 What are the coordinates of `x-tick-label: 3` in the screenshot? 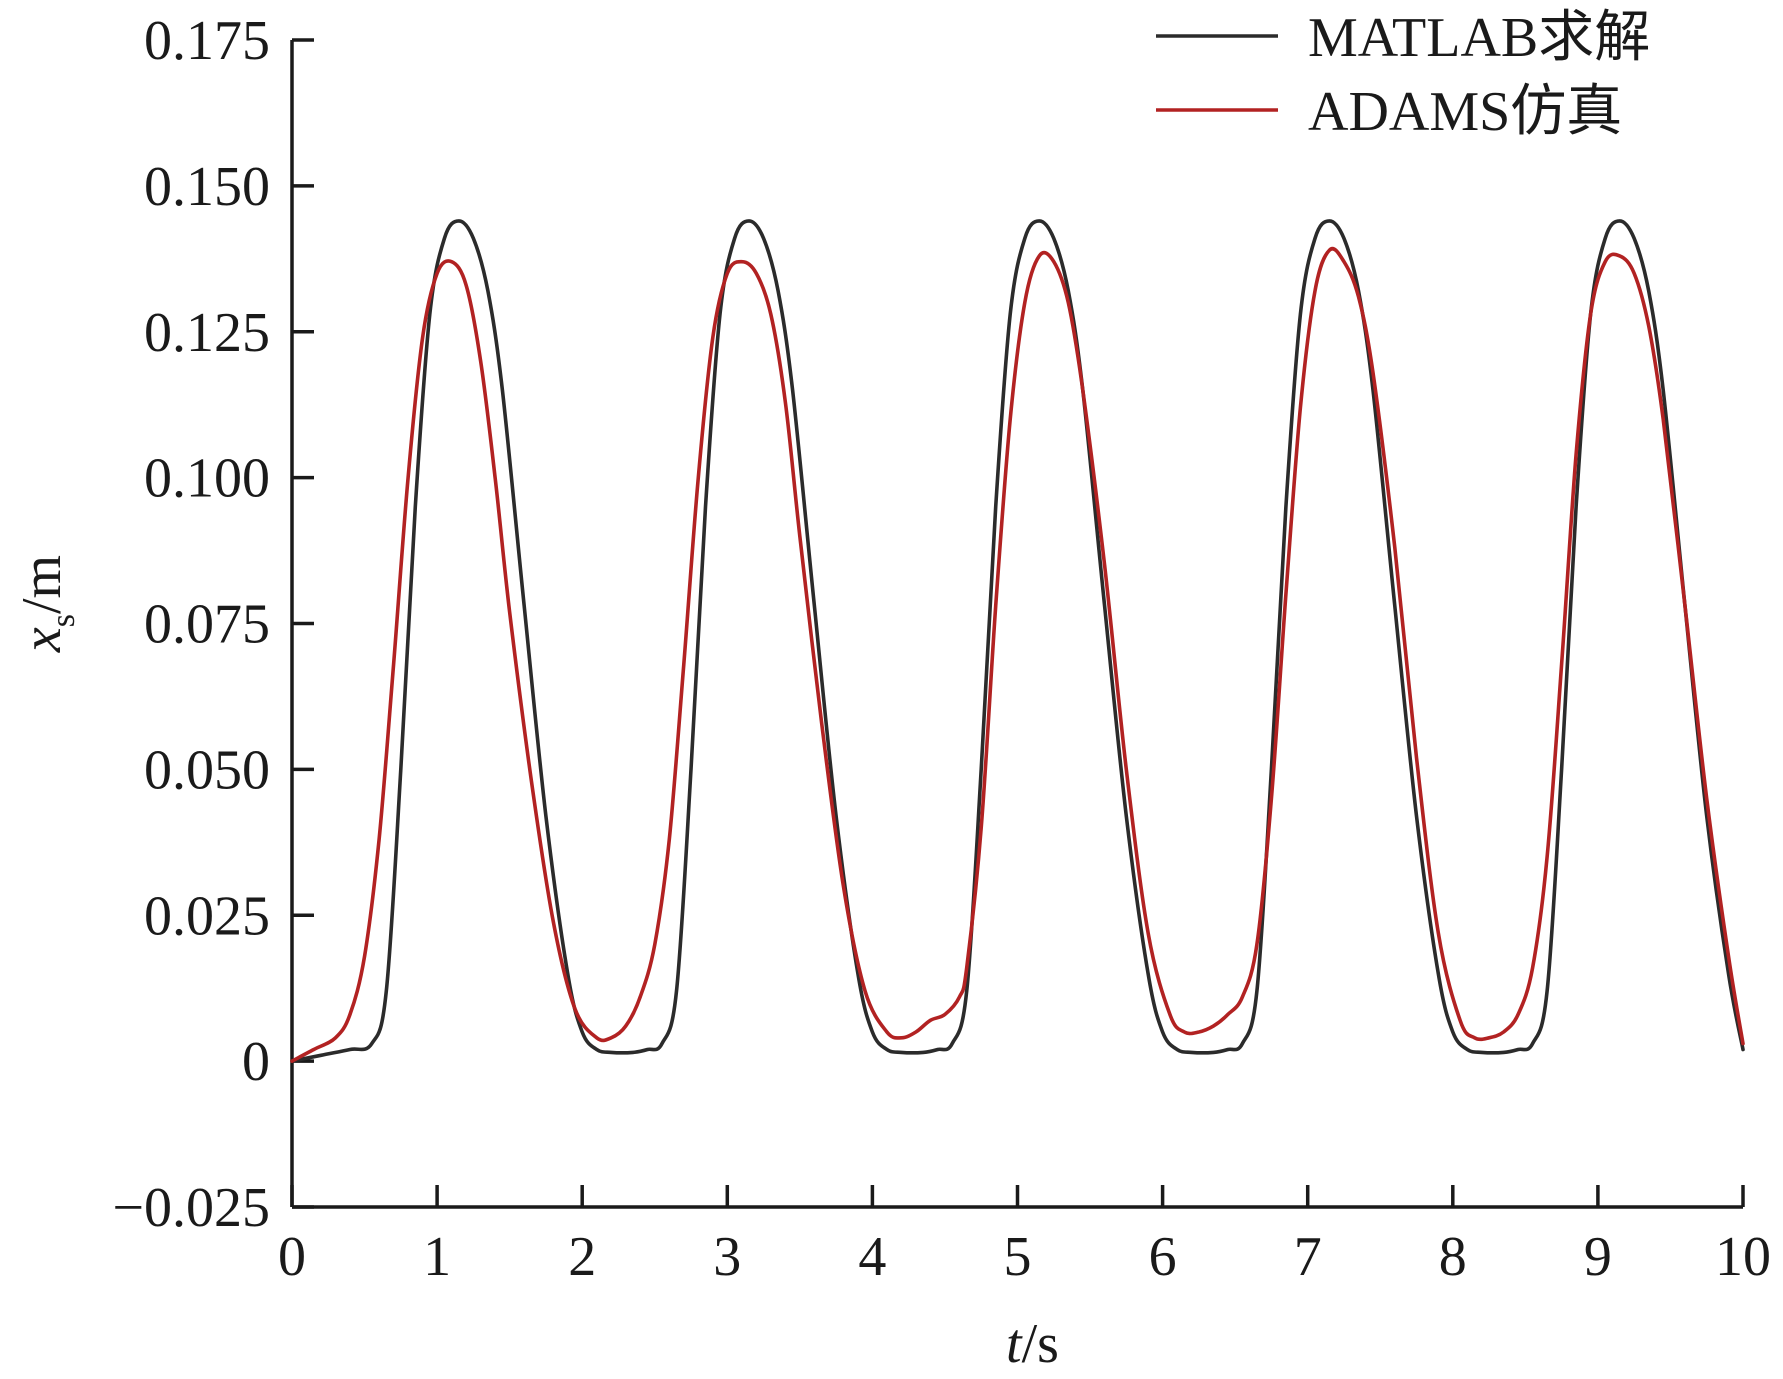 It's located at (727, 1257).